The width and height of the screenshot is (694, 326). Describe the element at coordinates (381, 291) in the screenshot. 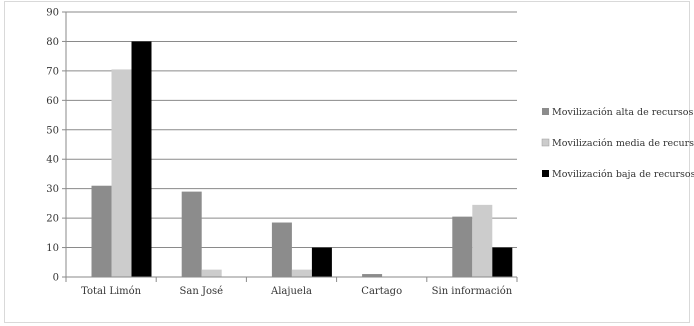

I see `x-tick-label: Cartago` at that location.